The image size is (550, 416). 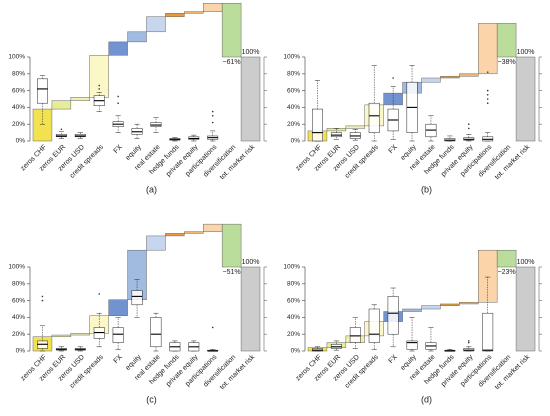 What do you see at coordinates (151, 189) in the screenshot?
I see `panel-label: (a)` at bounding box center [151, 189].